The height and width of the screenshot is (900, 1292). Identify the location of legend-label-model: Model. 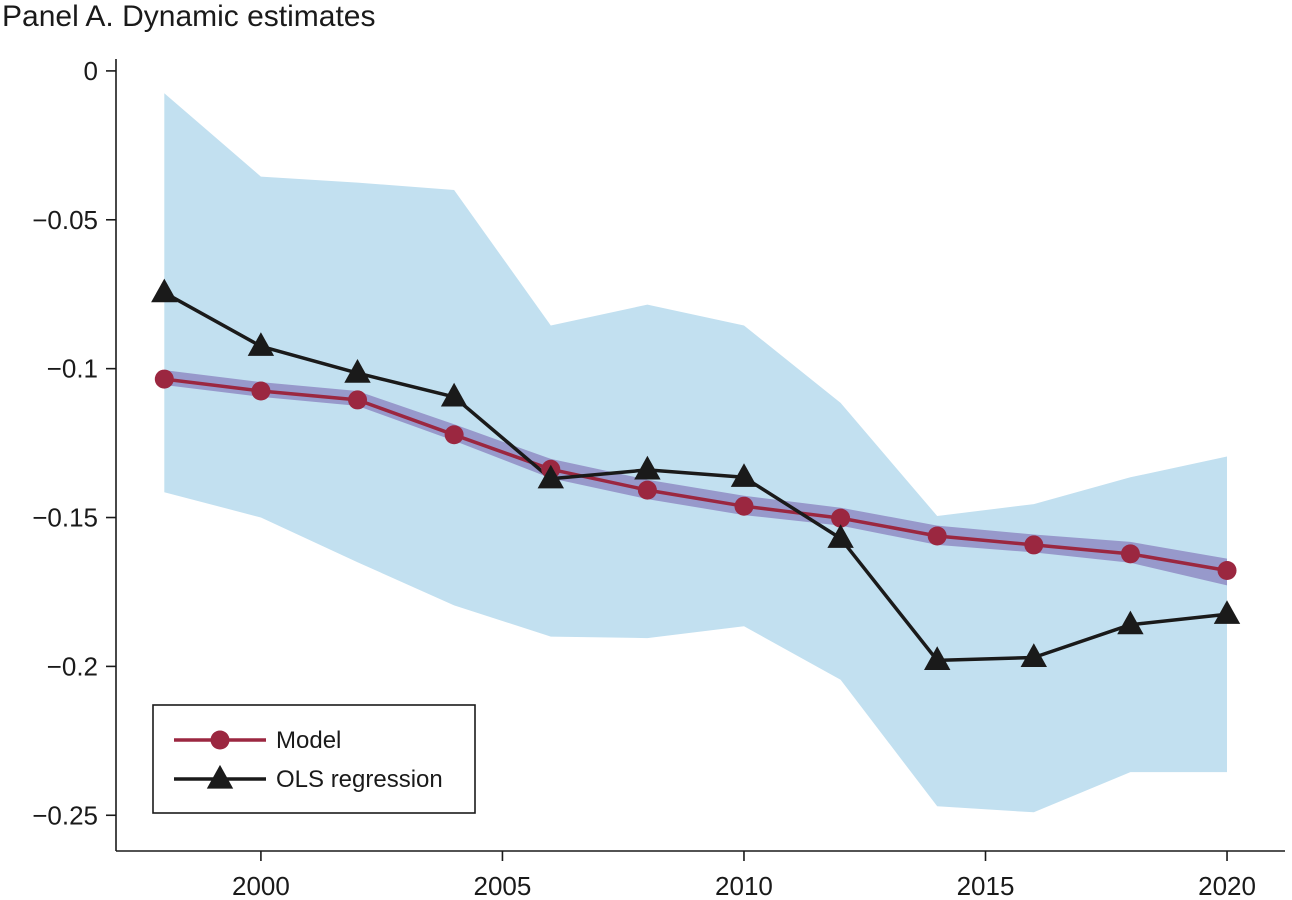
(308, 740).